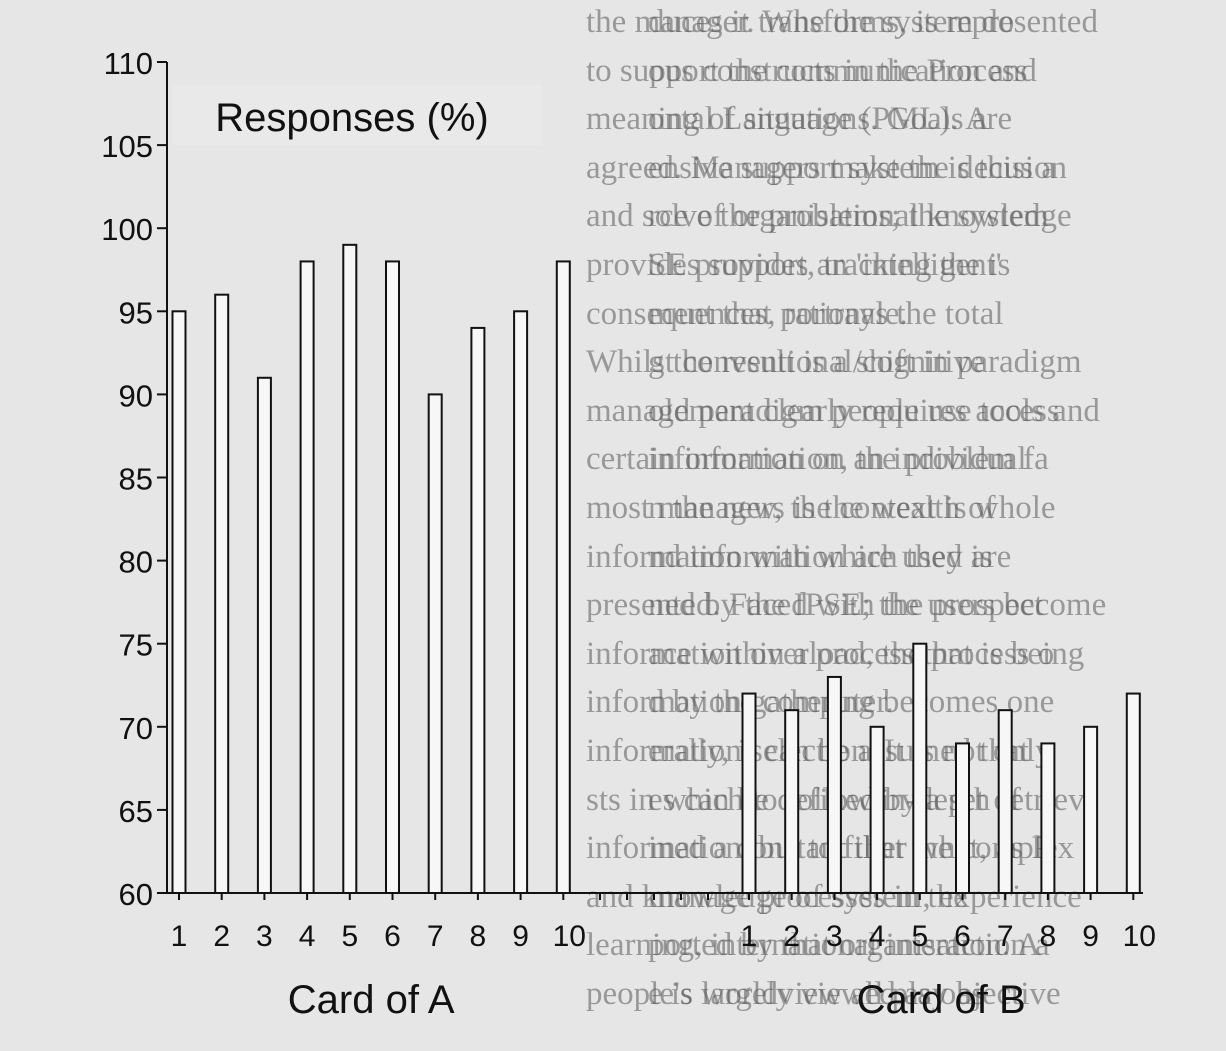 This screenshot has height=1051, width=1226. I want to click on title-backdrop, so click(357, 115).